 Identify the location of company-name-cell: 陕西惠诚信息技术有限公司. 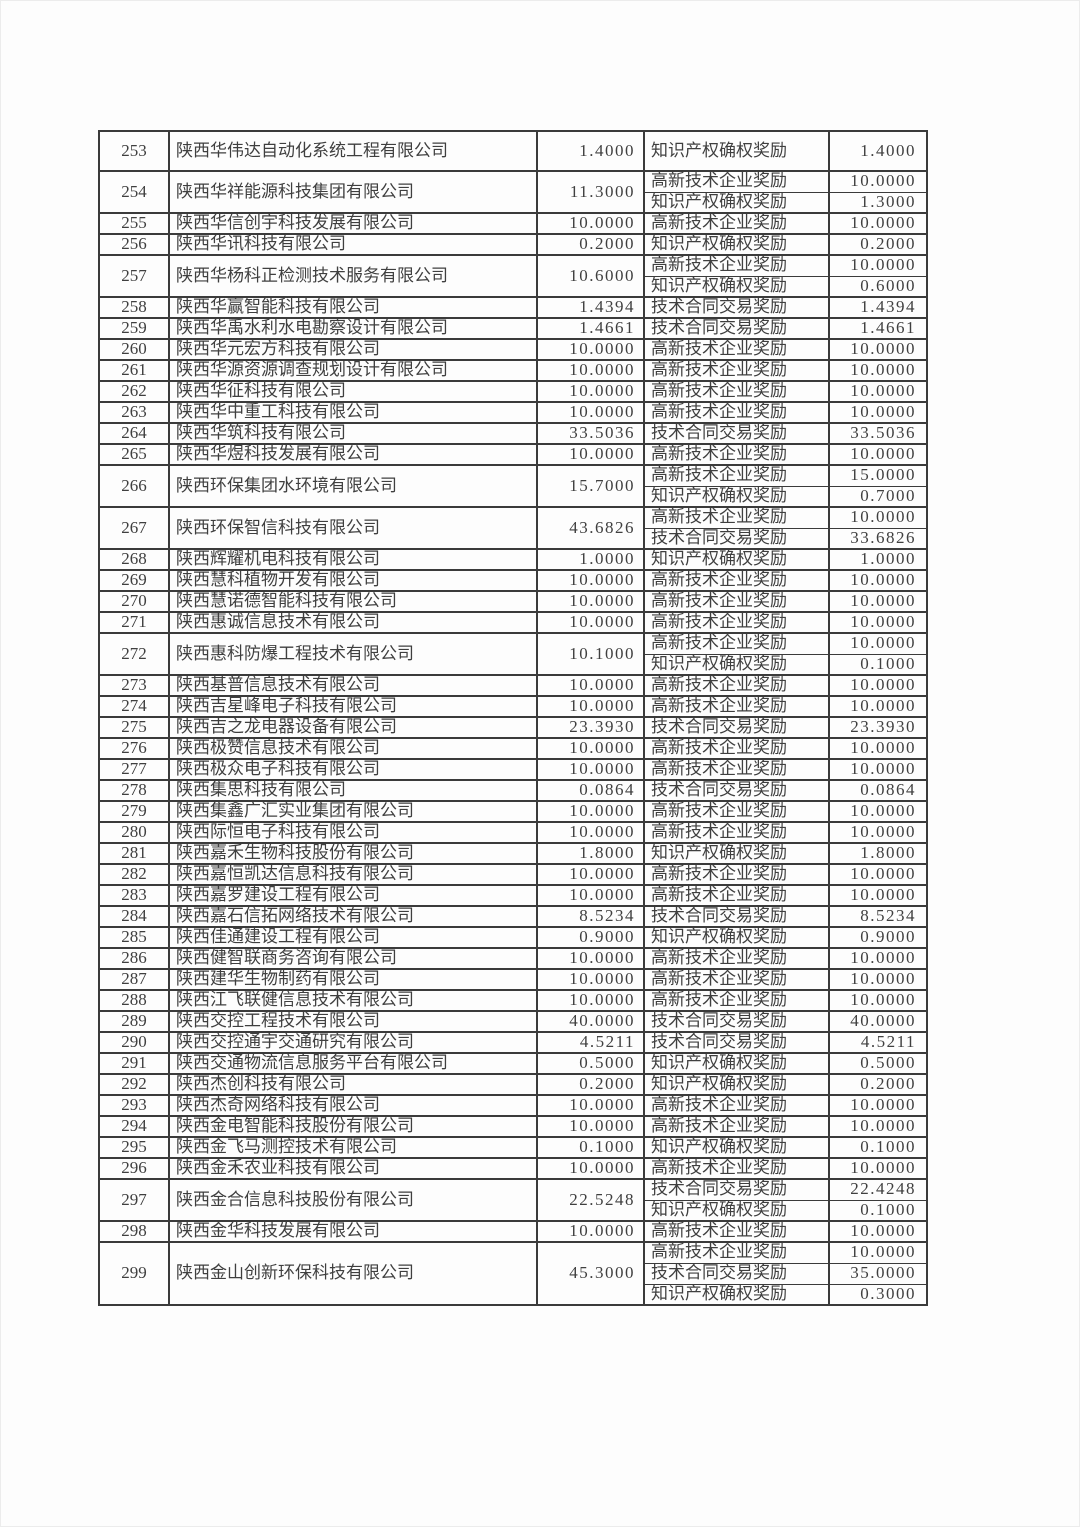
(353, 622).